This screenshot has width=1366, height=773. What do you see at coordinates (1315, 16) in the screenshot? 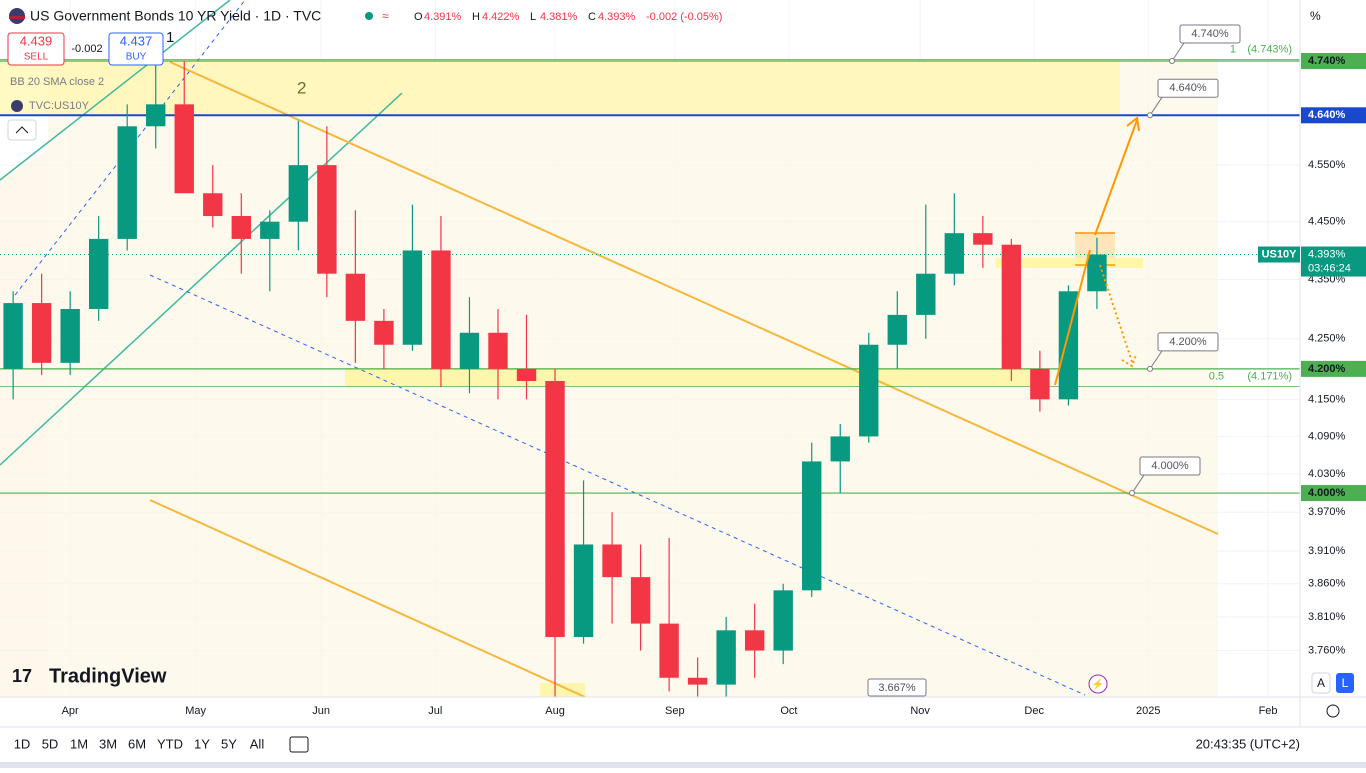
I see `axis-unit: %` at bounding box center [1315, 16].